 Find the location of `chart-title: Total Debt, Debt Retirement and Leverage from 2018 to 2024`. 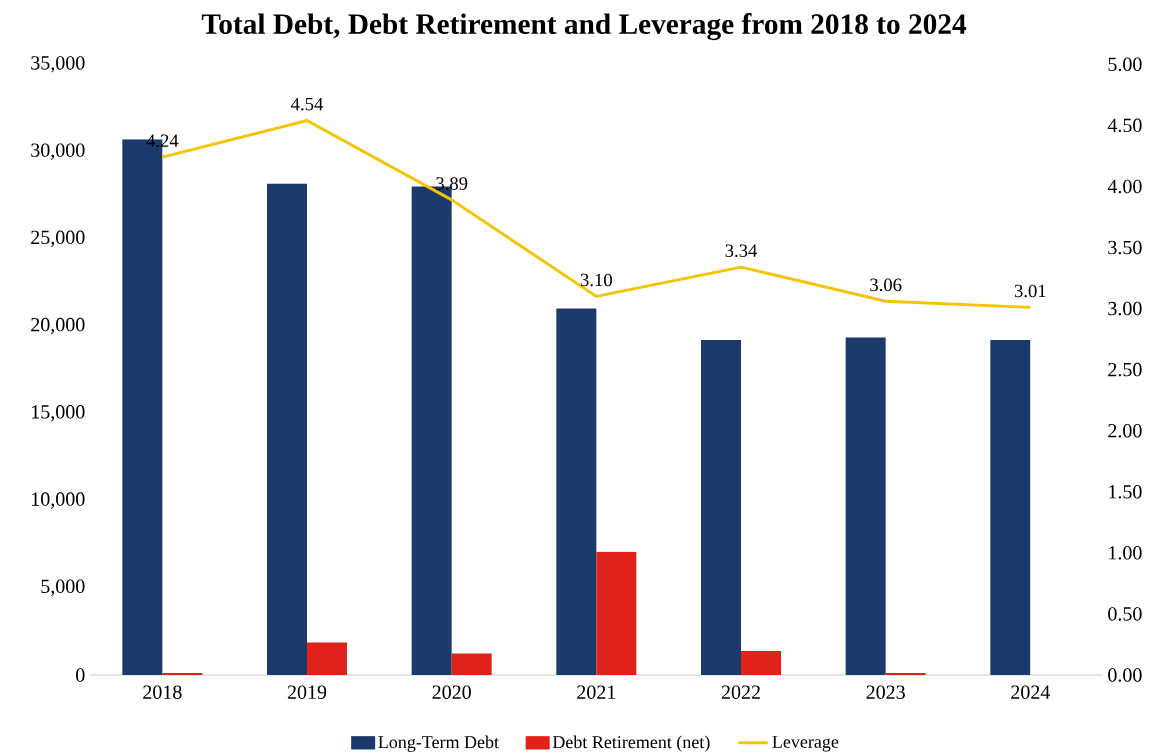

chart-title: Total Debt, Debt Retirement and Leverage from 2018 to 2024 is located at coordinates (584, 27).